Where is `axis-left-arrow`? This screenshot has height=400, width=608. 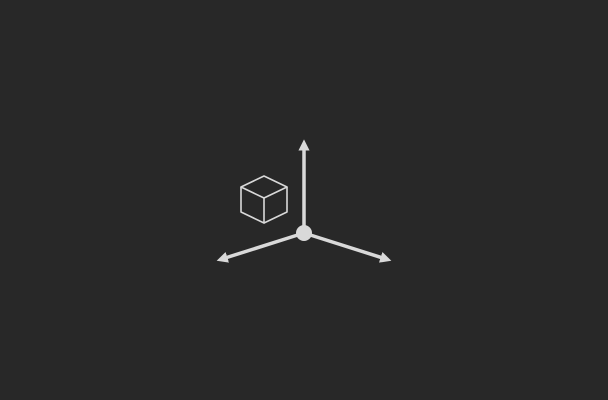
axis-left-arrow is located at coordinates (260, 247).